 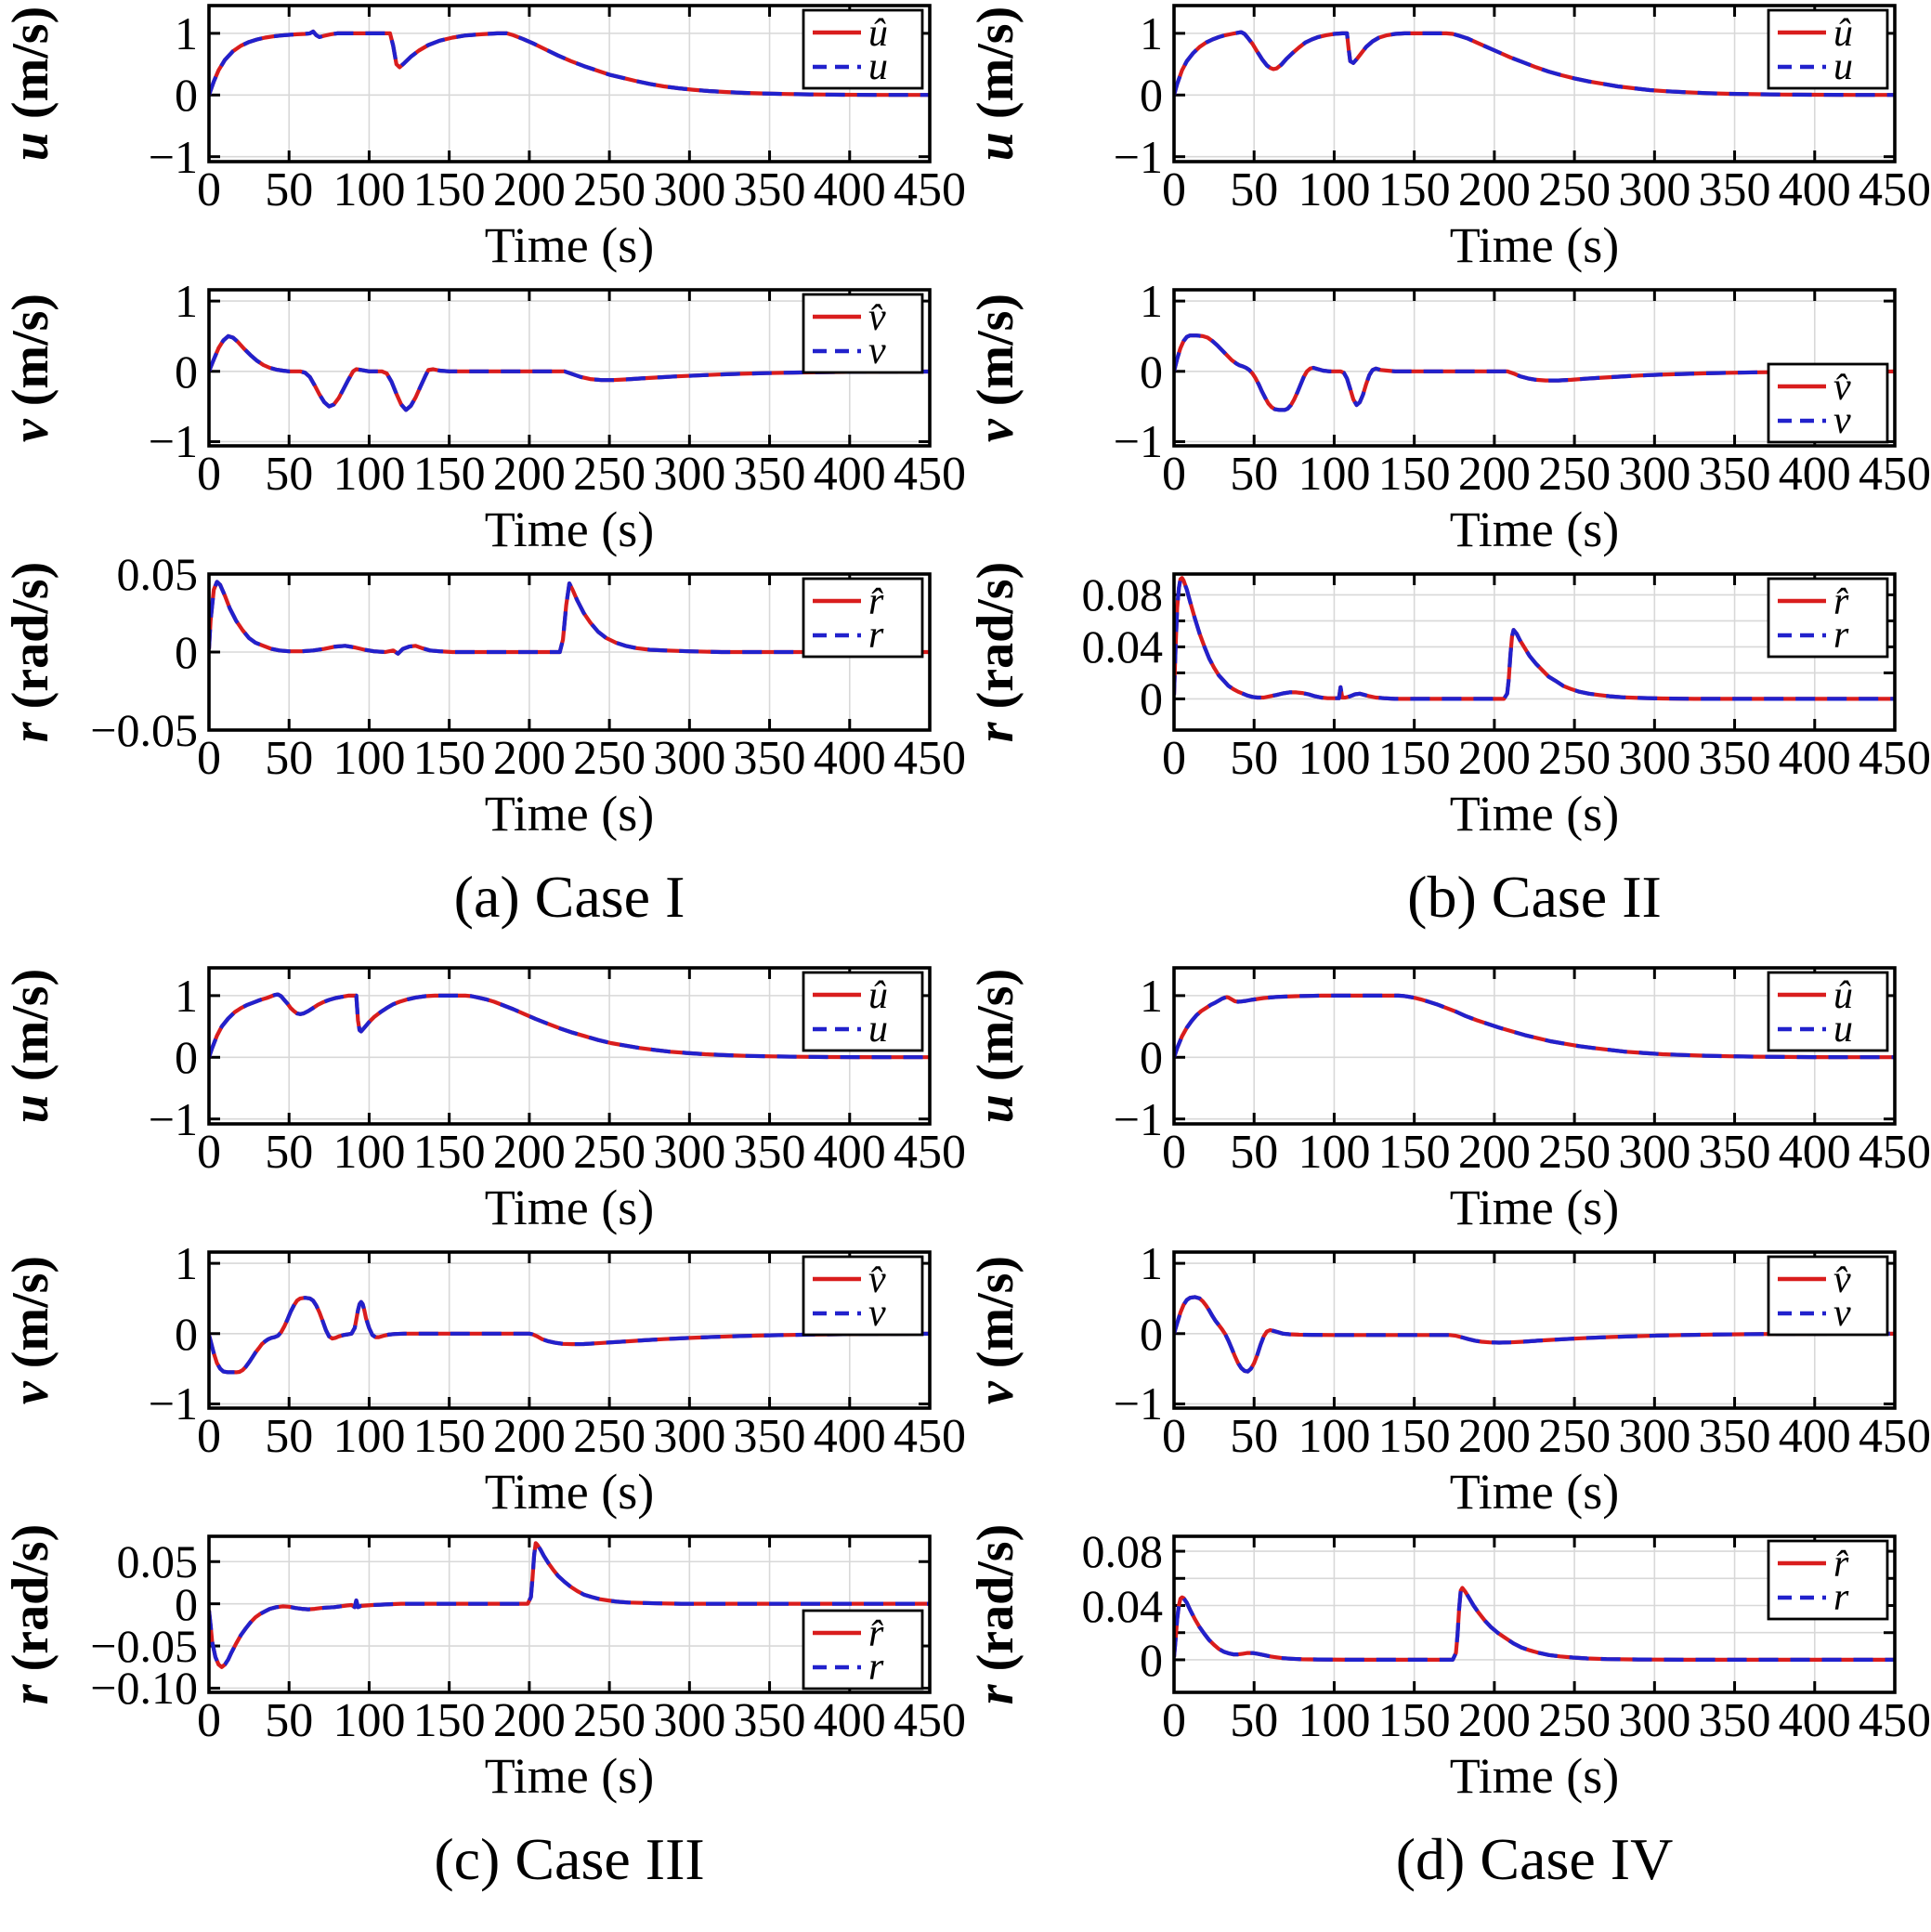 I want to click on estimate-curve, so click(x=569, y=372).